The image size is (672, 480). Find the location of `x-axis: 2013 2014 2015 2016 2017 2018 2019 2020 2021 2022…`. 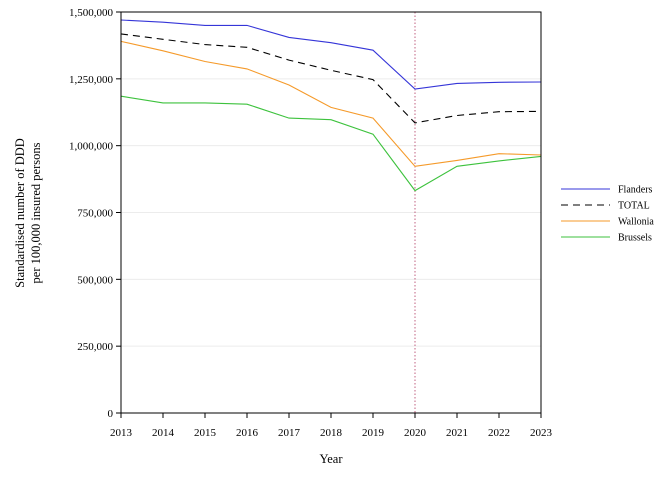

x-axis: 2013 2014 2015 2016 2017 2018 2019 2020 2021 2022… is located at coordinates (331, 426).